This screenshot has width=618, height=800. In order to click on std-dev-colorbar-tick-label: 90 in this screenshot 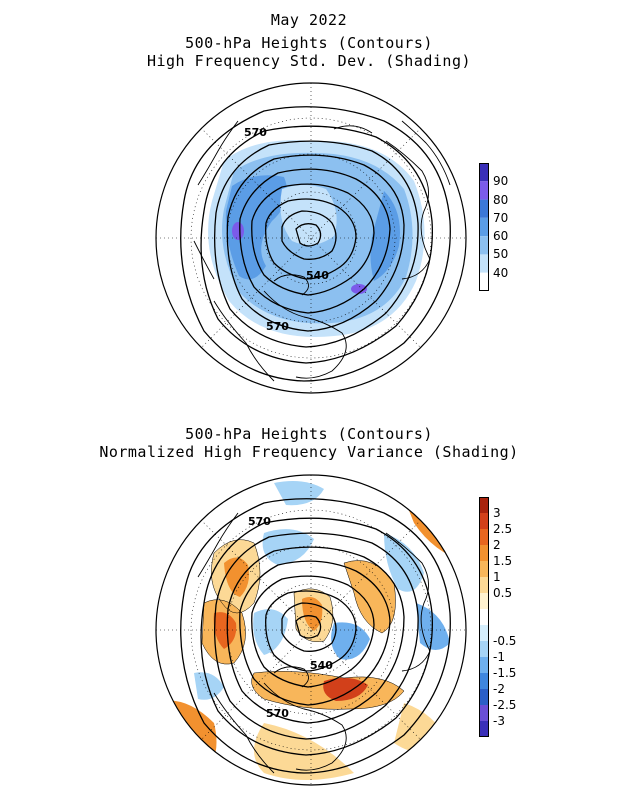, I will do `click(501, 181)`.